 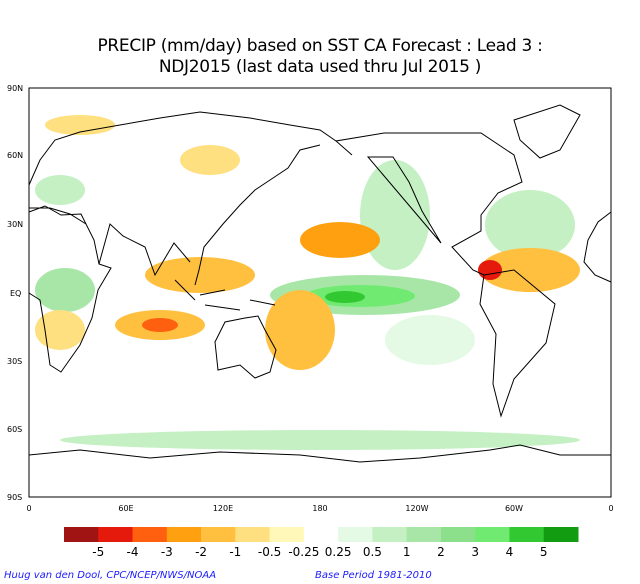 I want to click on lon-label: 120W, so click(x=416, y=508).